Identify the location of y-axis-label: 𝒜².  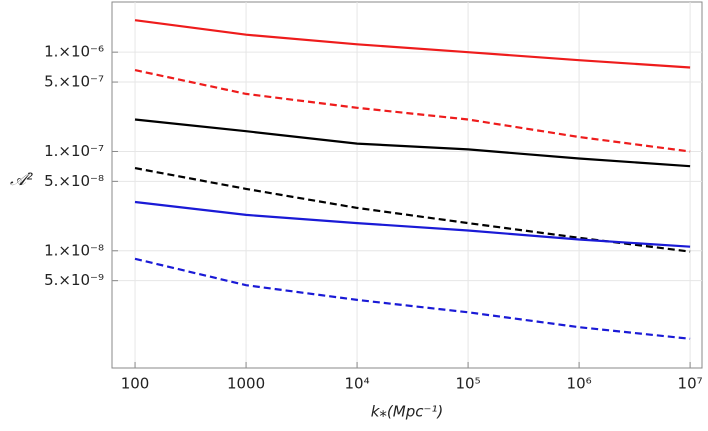
(21, 180).